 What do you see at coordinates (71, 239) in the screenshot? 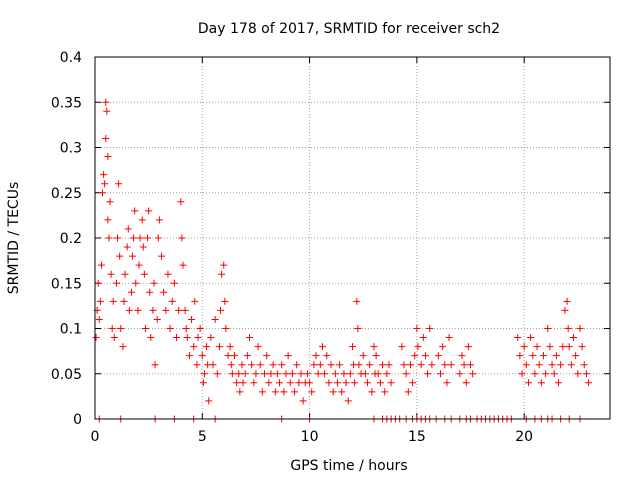
I see `y-tick-label: 0.2` at bounding box center [71, 239].